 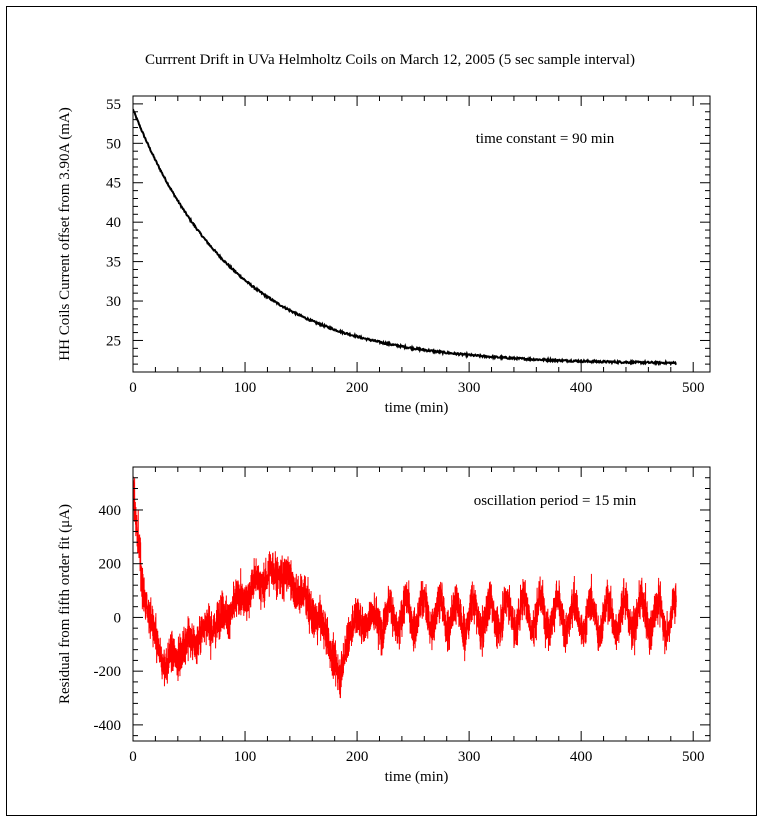 I want to click on y-tick-label: 200, so click(x=110, y=565).